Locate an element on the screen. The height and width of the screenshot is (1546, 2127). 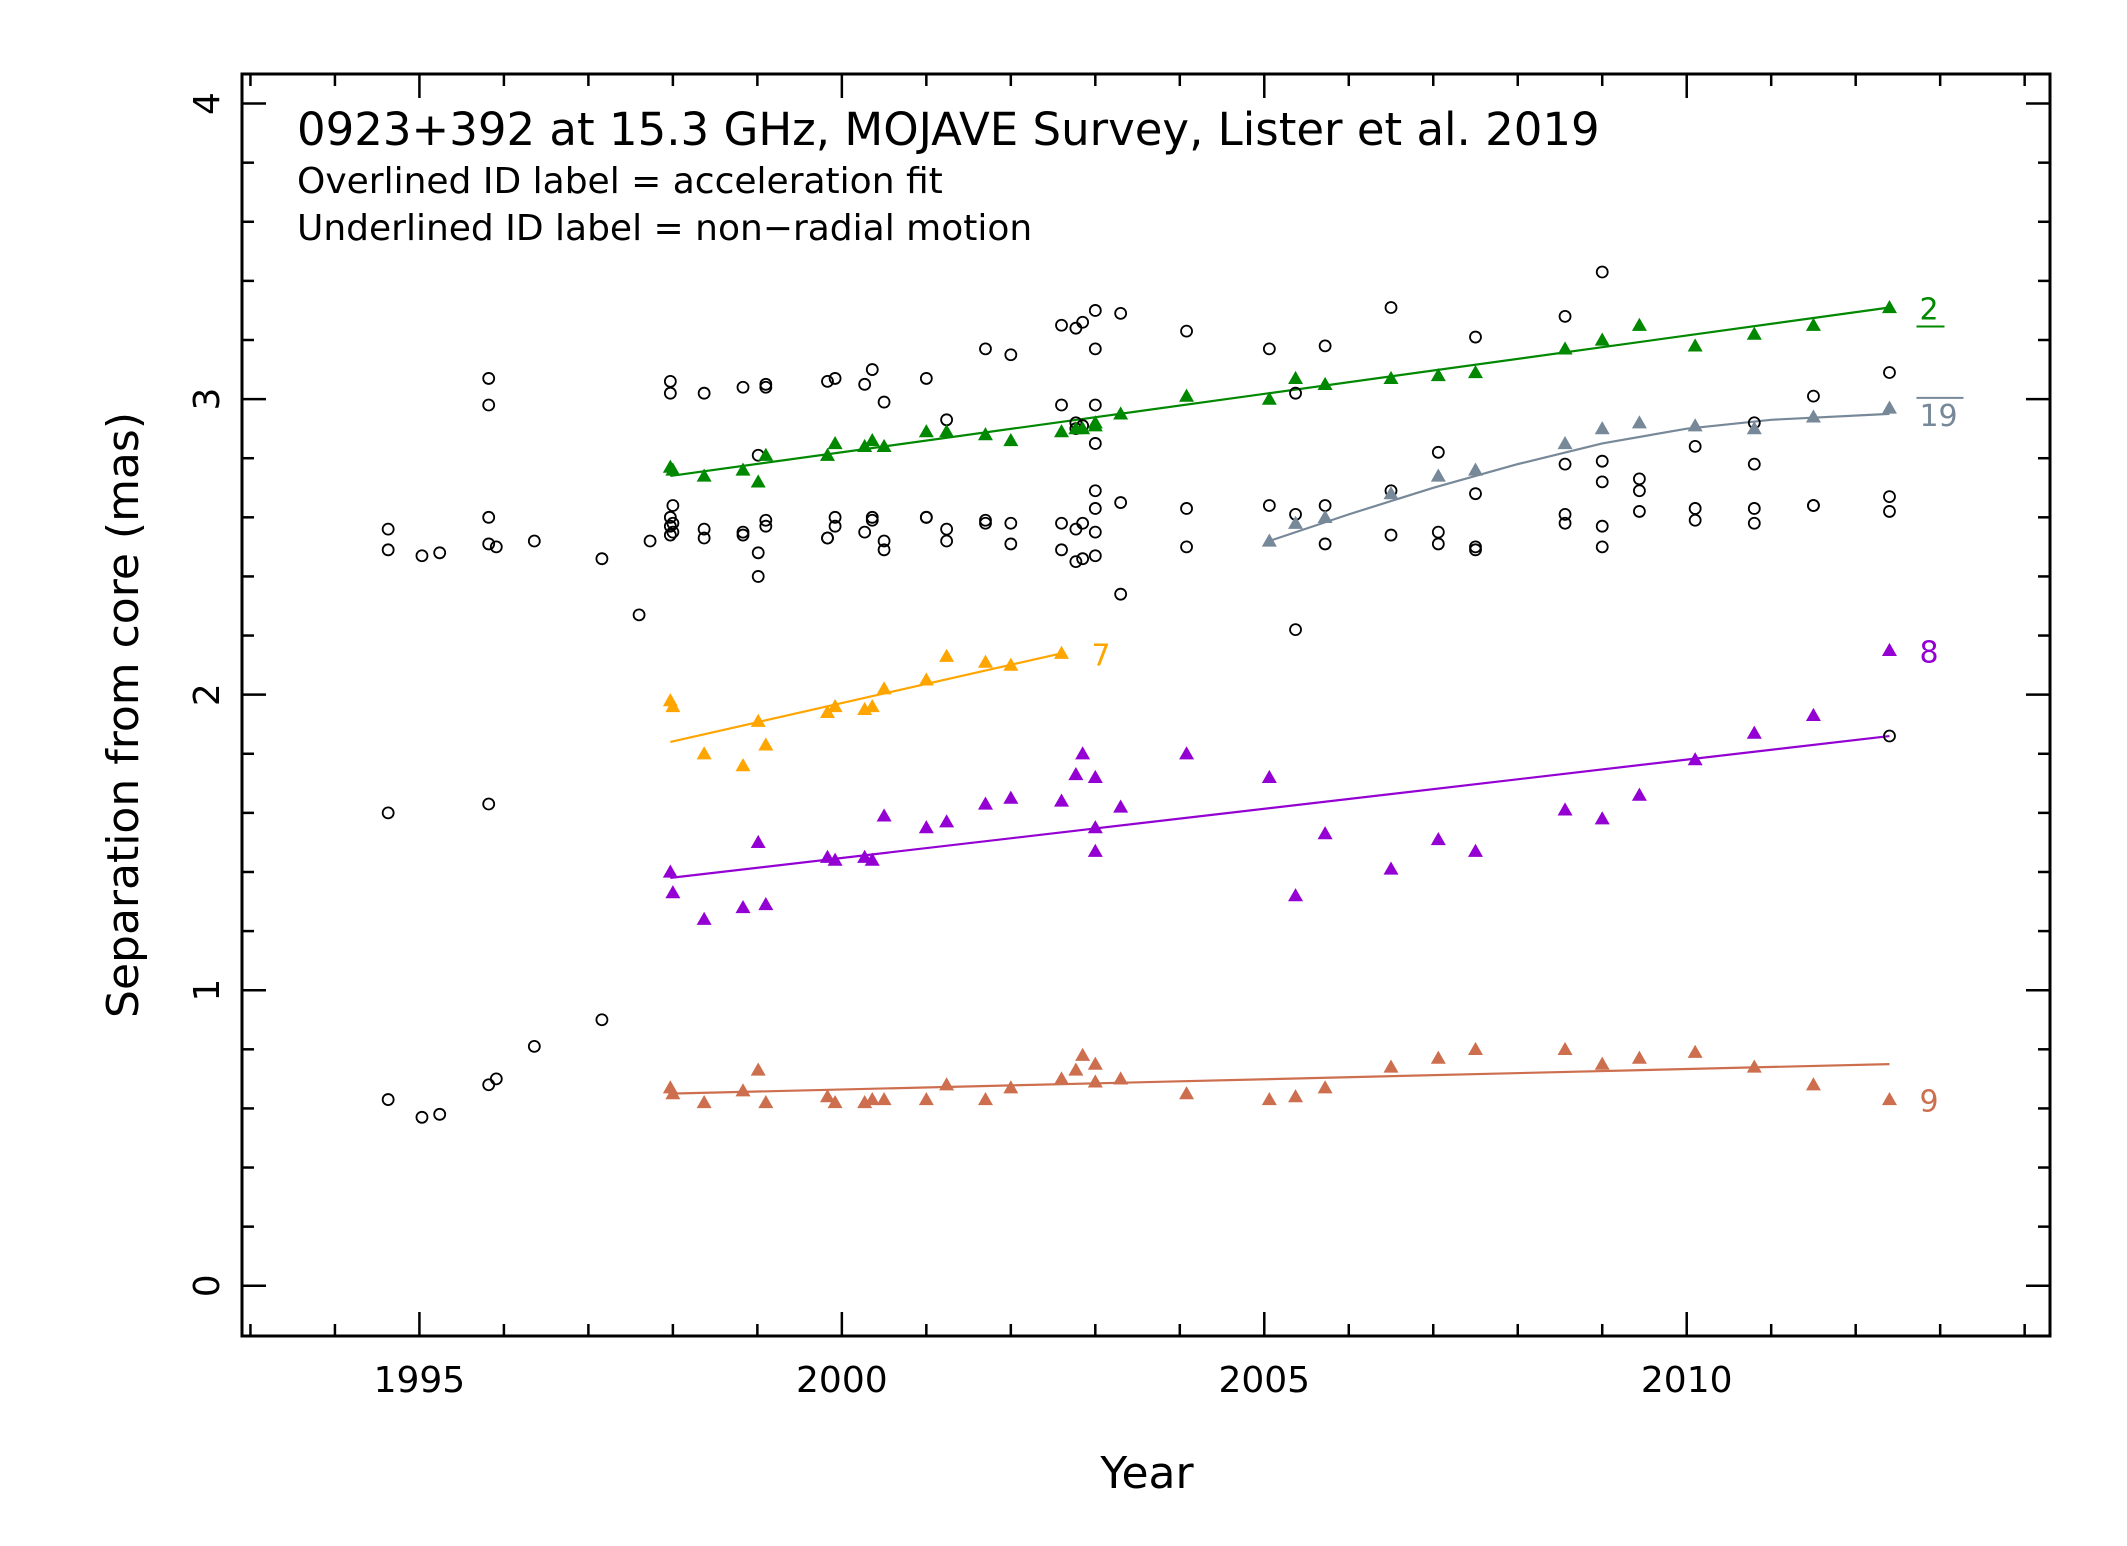
x-tick-label: 1995 is located at coordinates (420, 1380).